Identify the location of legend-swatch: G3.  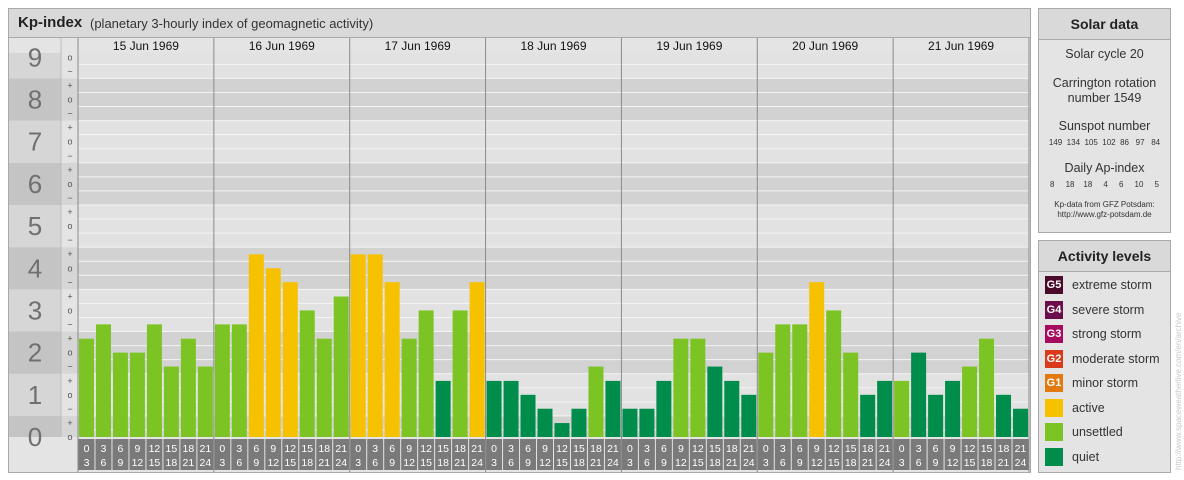
(1054, 334).